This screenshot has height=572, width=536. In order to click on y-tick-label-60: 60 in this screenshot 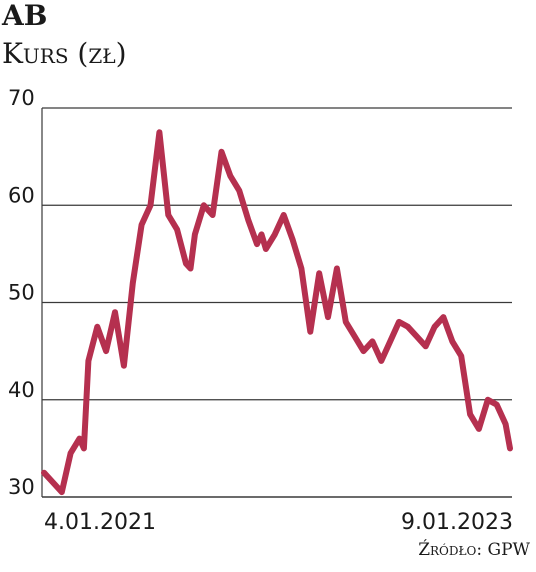, I will do `click(21, 195)`.